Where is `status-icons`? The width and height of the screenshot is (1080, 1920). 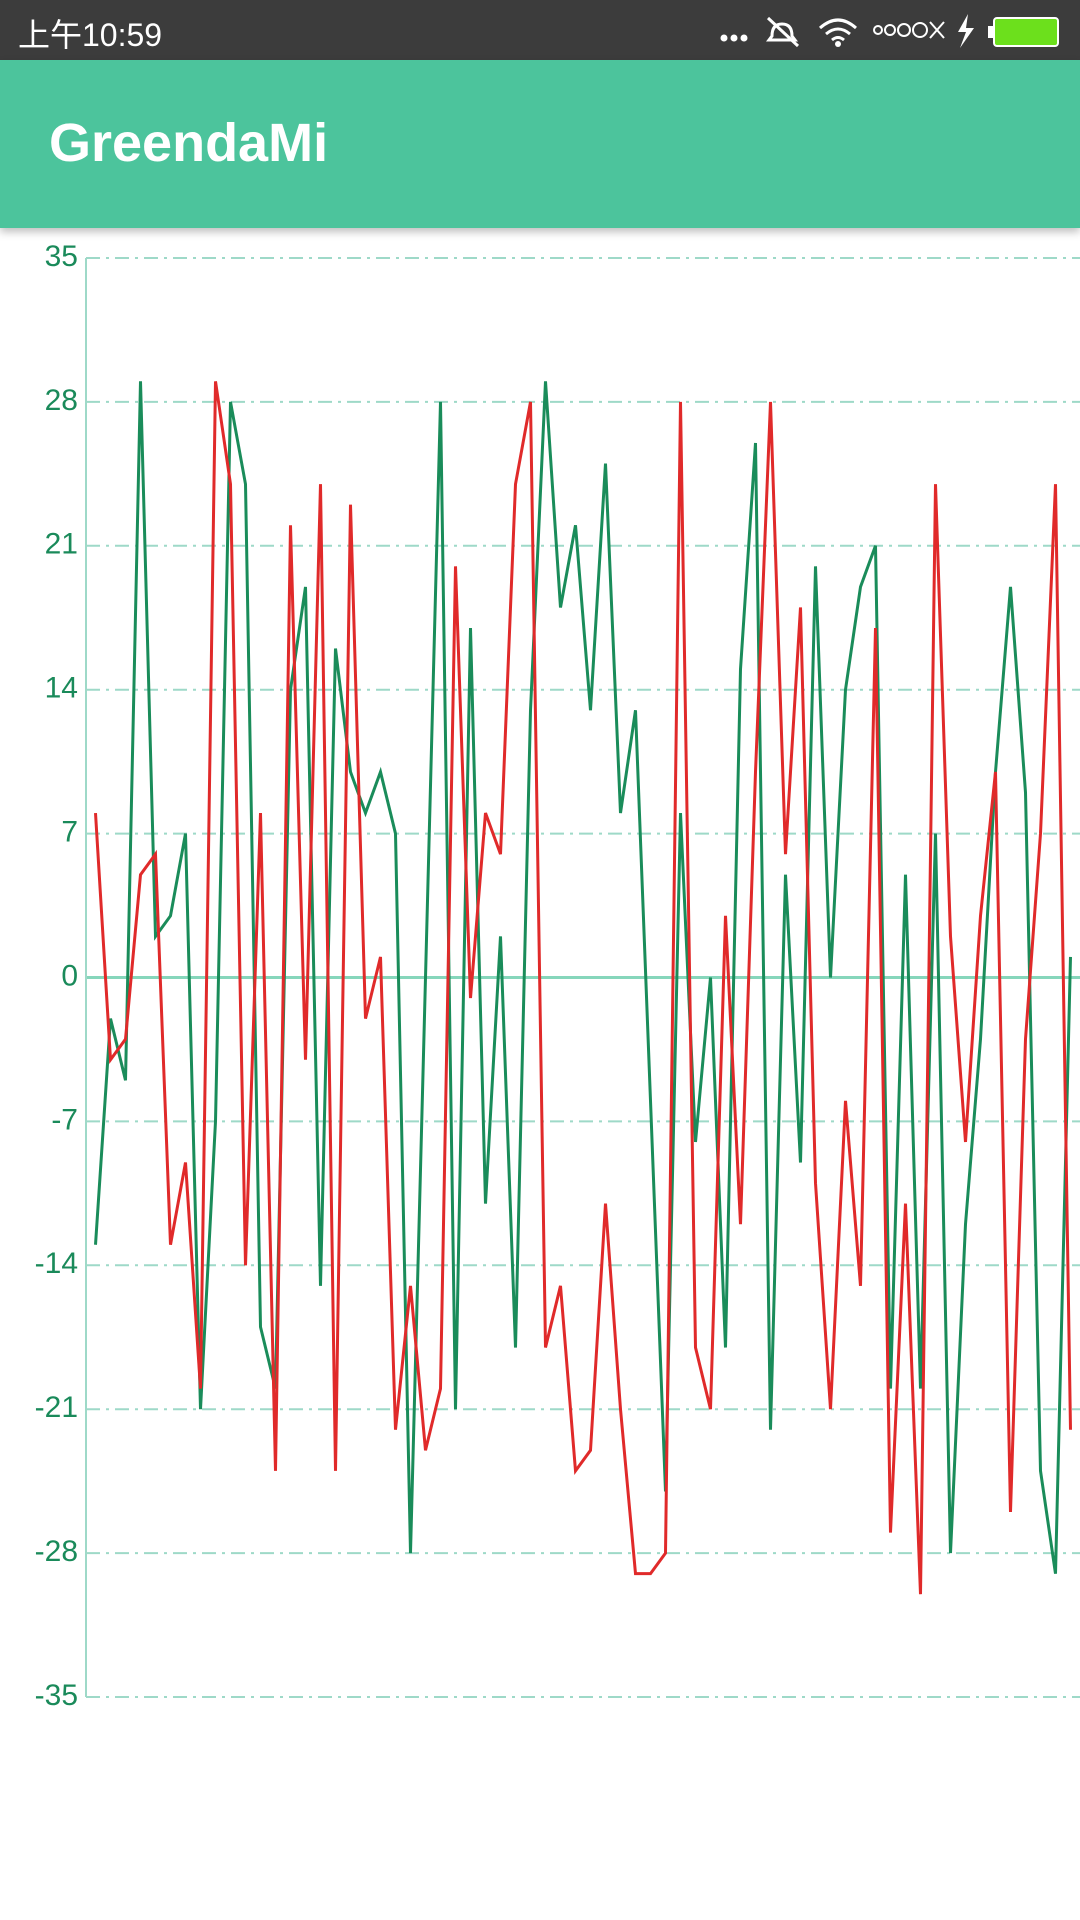
status-icons is located at coordinates (889, 31).